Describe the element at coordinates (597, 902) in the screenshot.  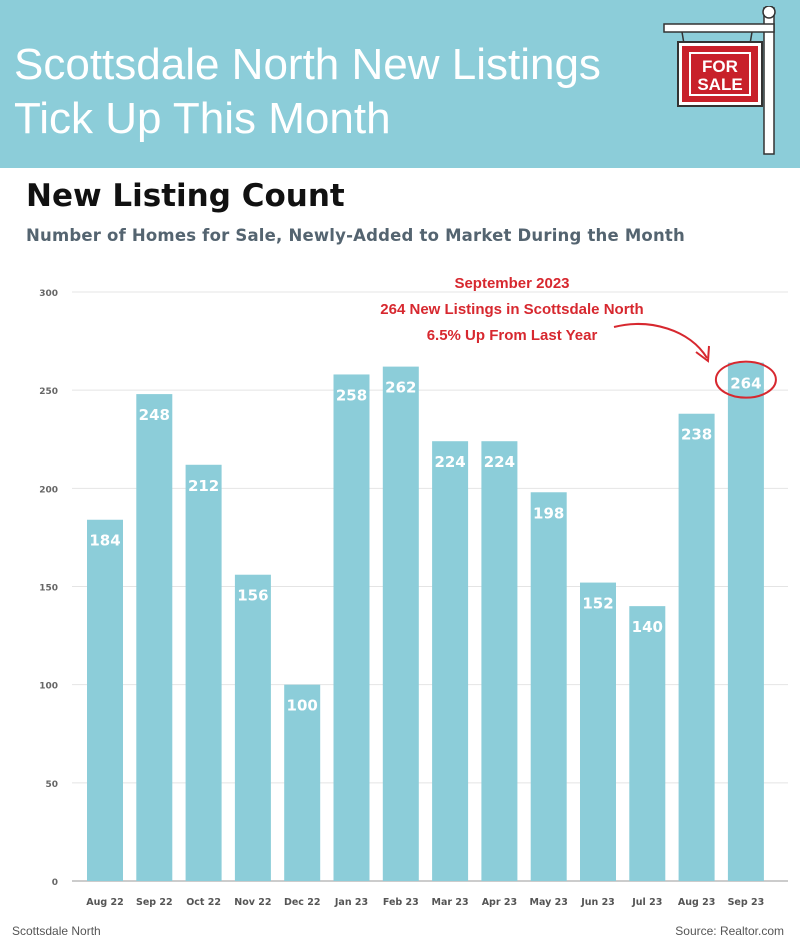
I see `x-tick-label: Jun 23` at that location.